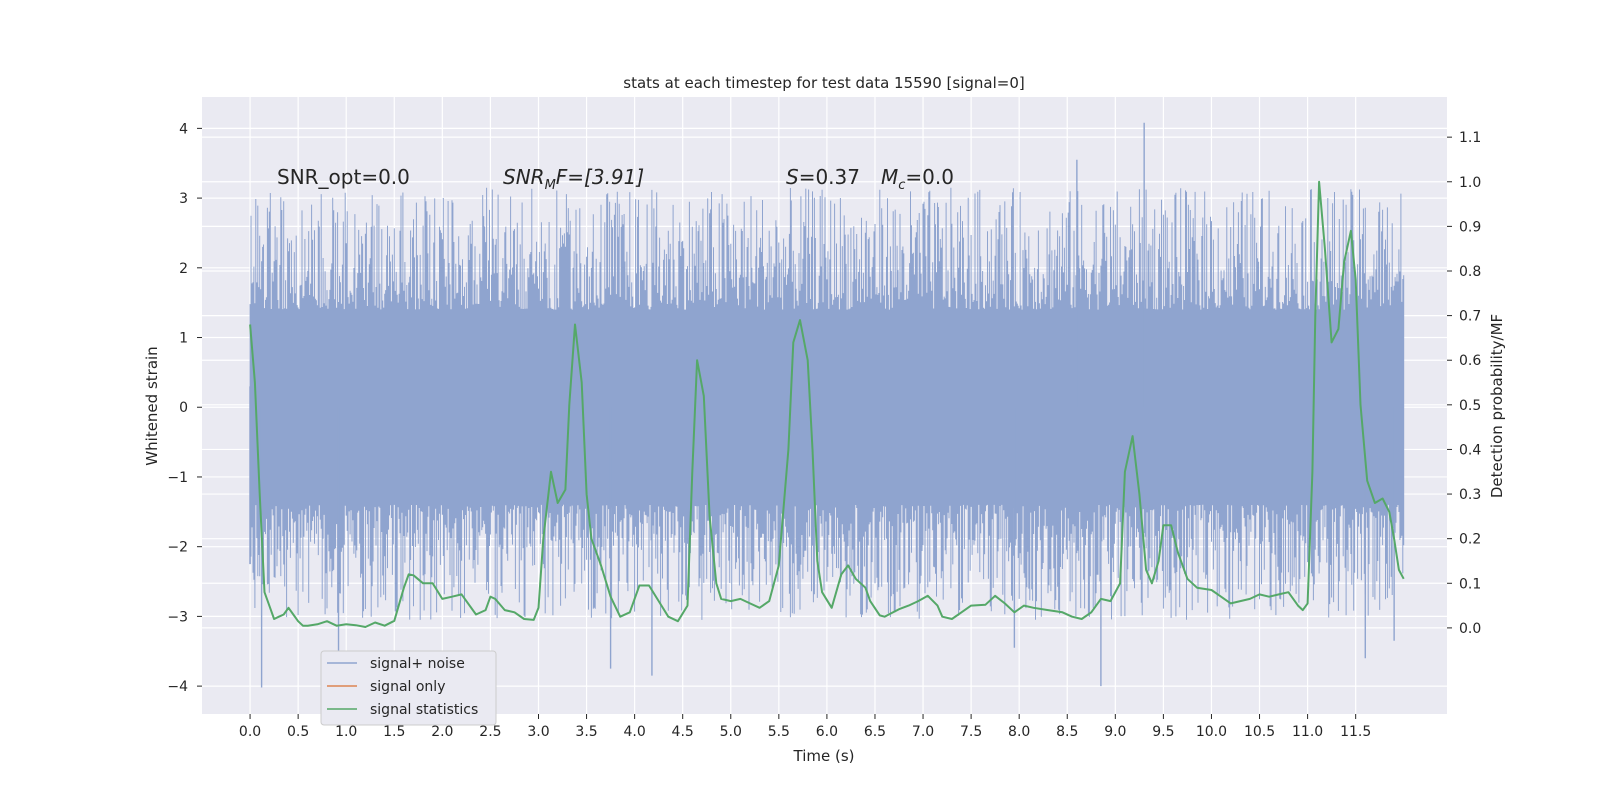 Image resolution: width=1600 pixels, height=800 pixels. I want to click on y-right-tick-label: 0.1, so click(1470, 584).